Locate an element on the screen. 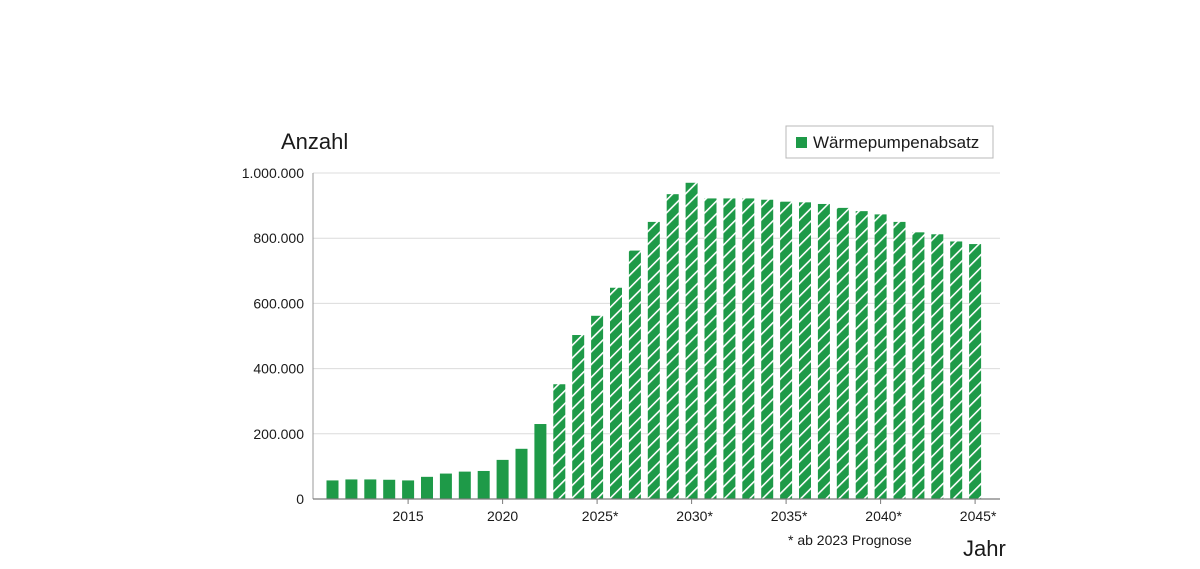  x-tick-labels: 2015 2020 2025* 2030* 2035* 2040* 2045* is located at coordinates (695, 511).